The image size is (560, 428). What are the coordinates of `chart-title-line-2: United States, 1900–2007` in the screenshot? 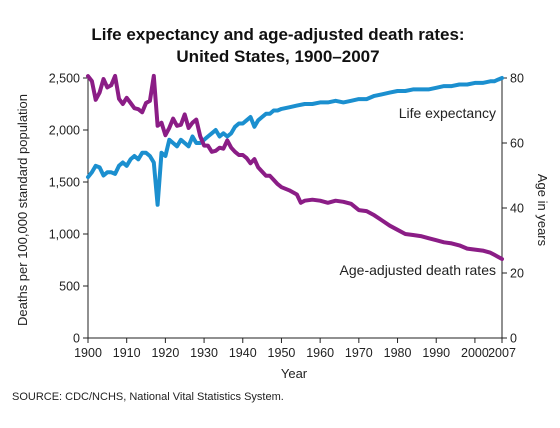 It's located at (277, 56).